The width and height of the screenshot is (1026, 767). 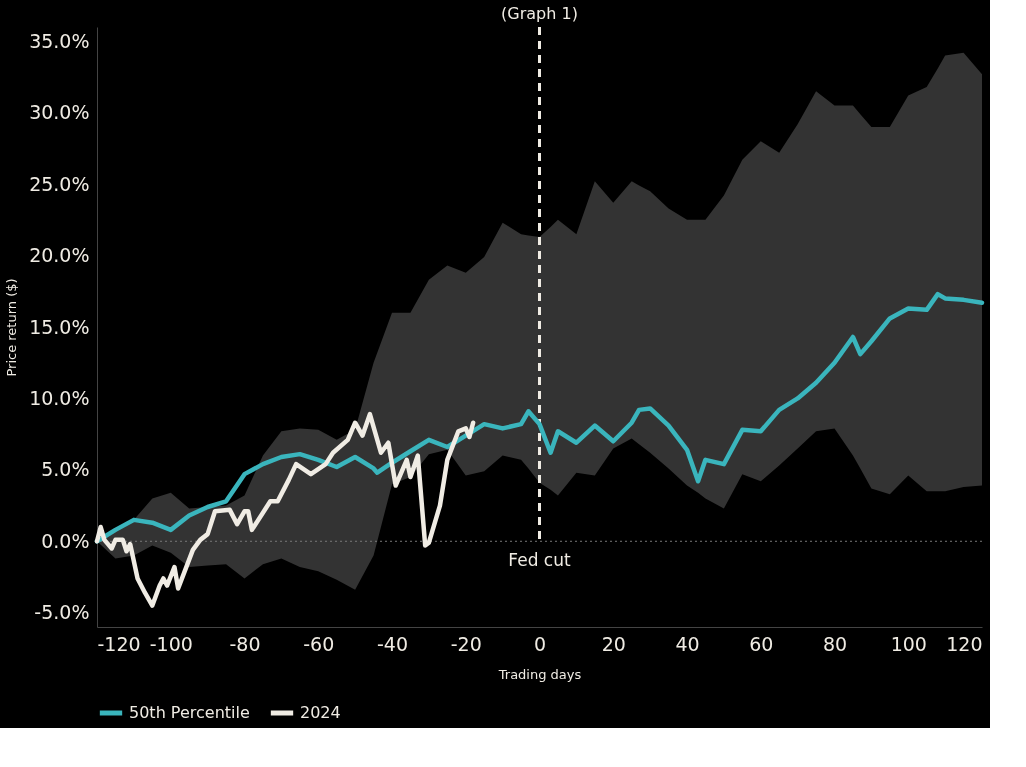 What do you see at coordinates (539, 560) in the screenshot?
I see `ref-line-label: Fed cut` at bounding box center [539, 560].